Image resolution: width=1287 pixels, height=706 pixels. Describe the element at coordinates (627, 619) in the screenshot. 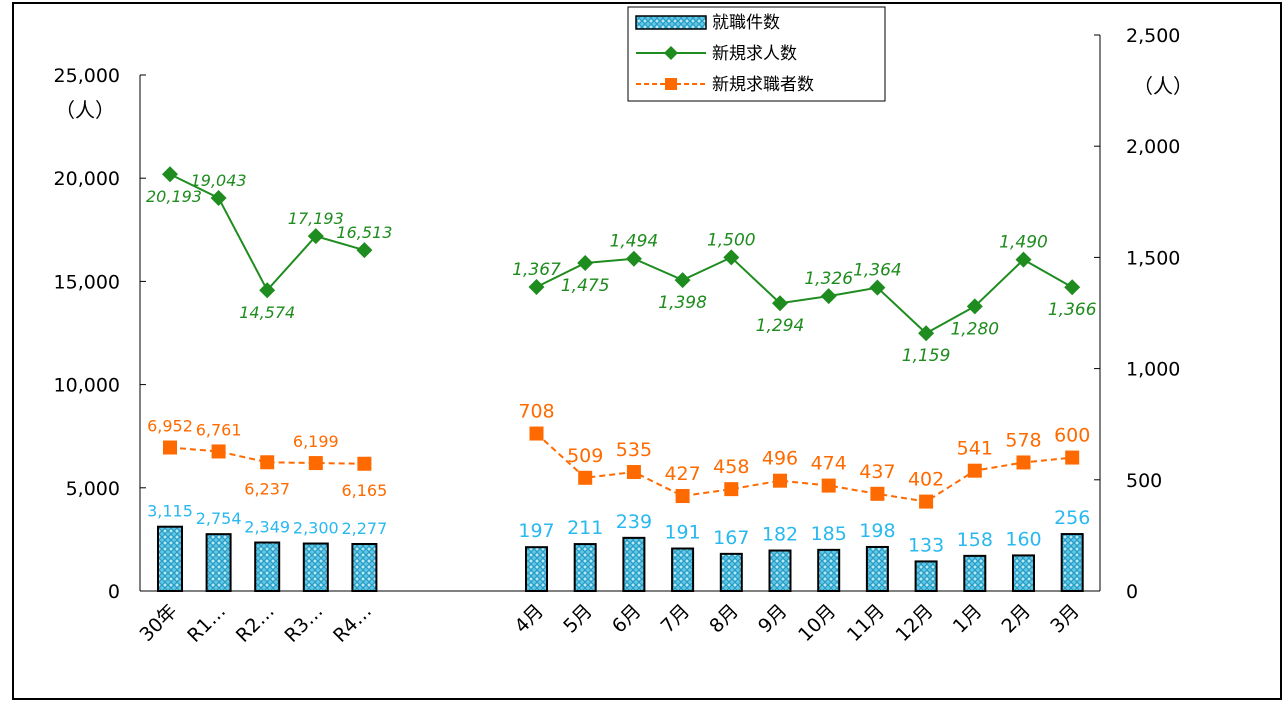

I see `x-axis-label: 6月` at that location.